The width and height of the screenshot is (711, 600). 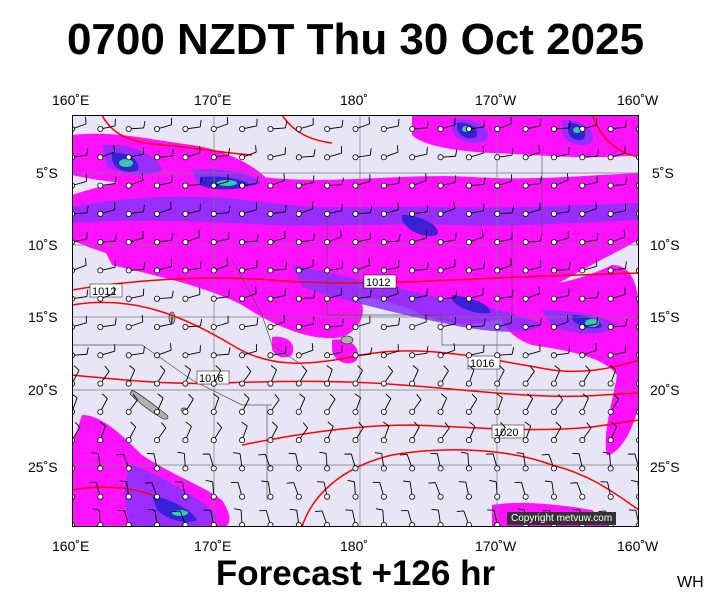 What do you see at coordinates (638, 546) in the screenshot?
I see `lon-label-bottom-160w: 160˚W` at bounding box center [638, 546].